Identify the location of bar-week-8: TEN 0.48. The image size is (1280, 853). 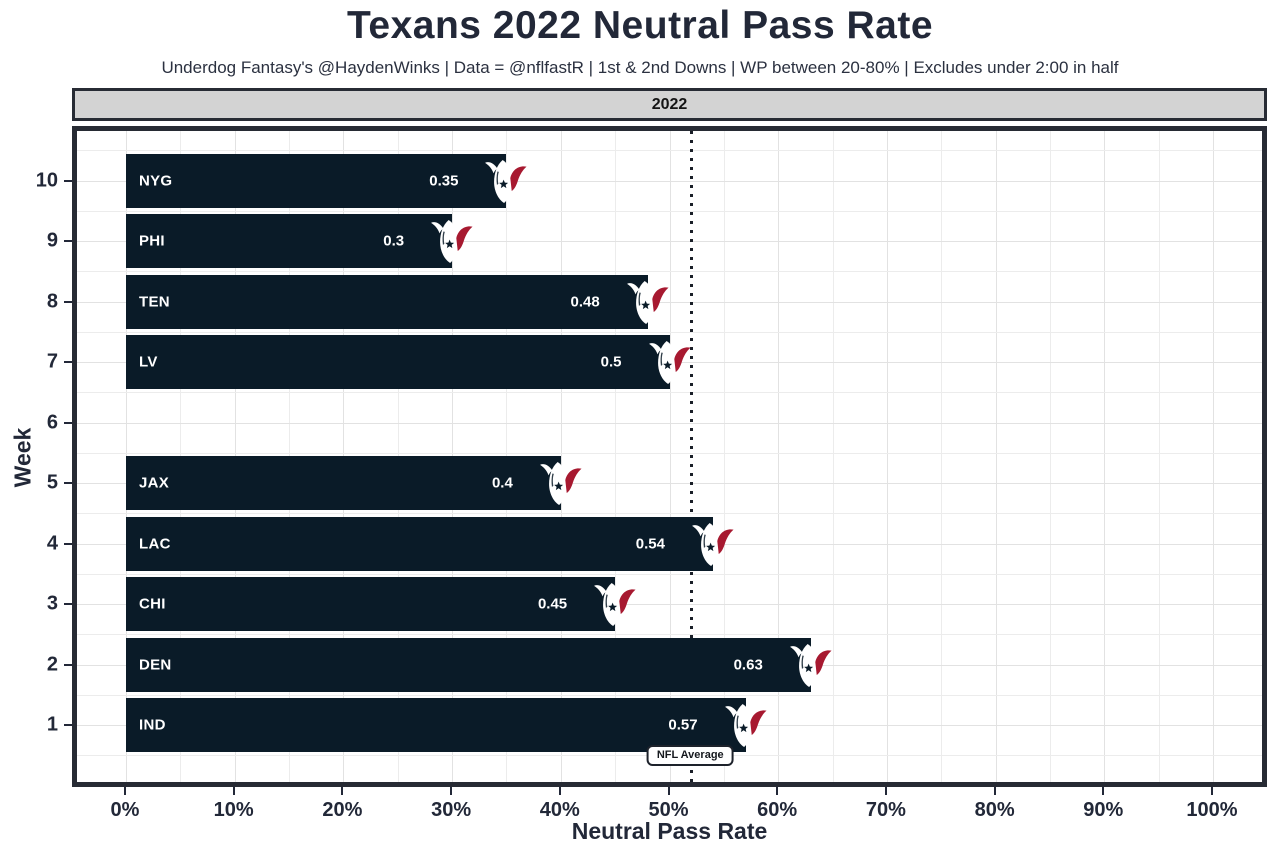
(387, 301).